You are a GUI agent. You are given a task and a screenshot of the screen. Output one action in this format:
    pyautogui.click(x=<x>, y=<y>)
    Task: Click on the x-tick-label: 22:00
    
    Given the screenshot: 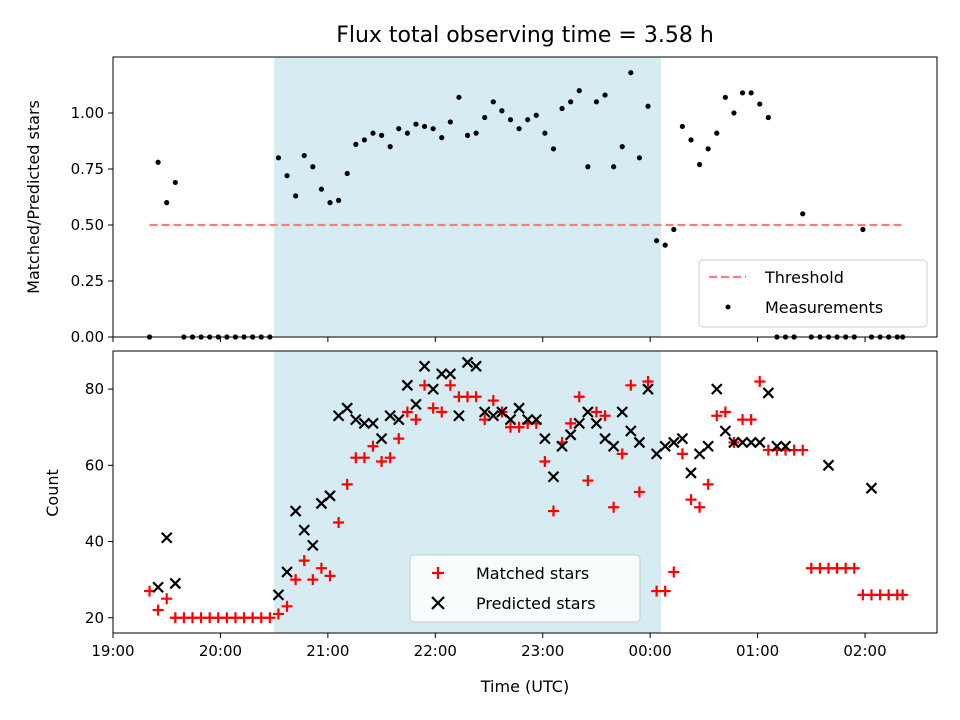 What is the action you would take?
    pyautogui.click(x=435, y=651)
    